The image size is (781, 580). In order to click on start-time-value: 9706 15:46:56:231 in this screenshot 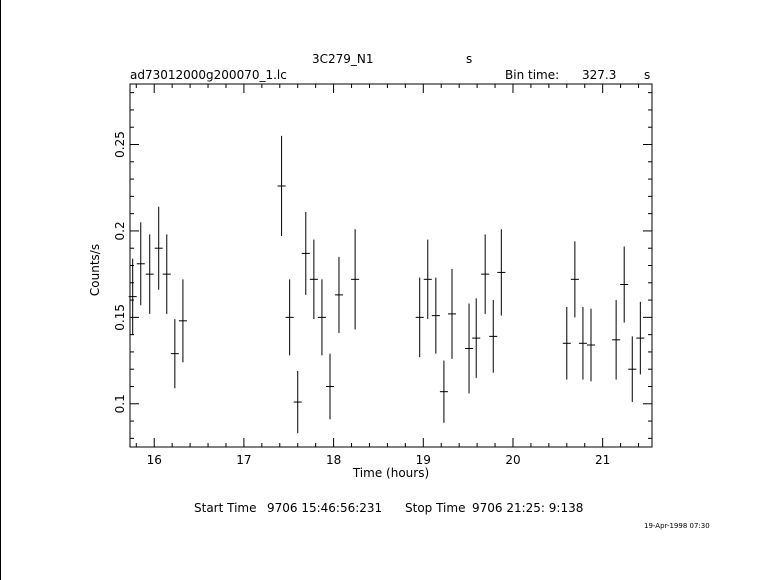, I will do `click(324, 508)`.